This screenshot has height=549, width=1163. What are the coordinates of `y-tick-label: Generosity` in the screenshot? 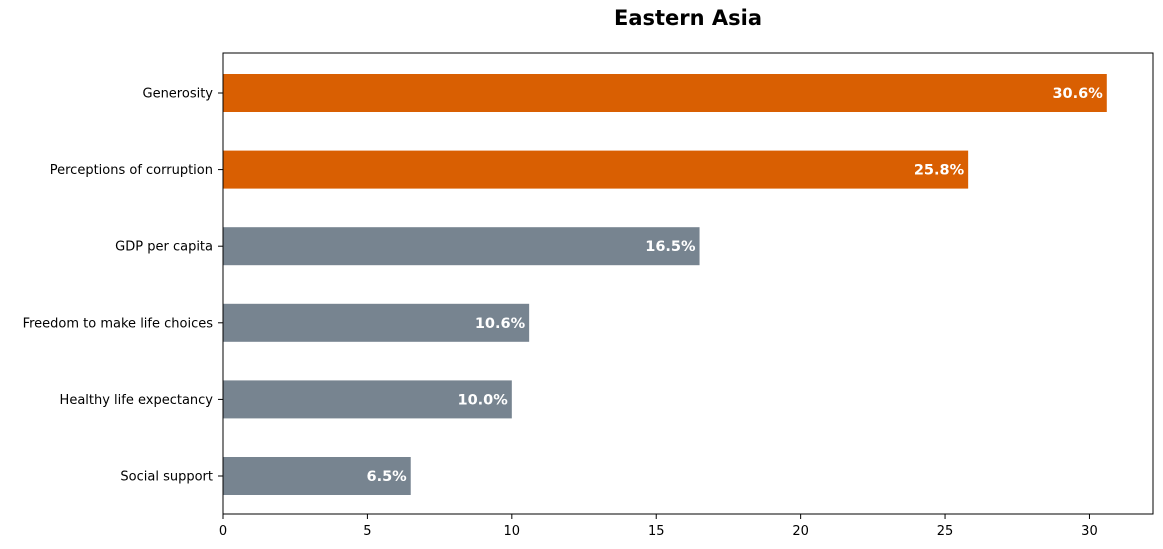 It's located at (178, 94).